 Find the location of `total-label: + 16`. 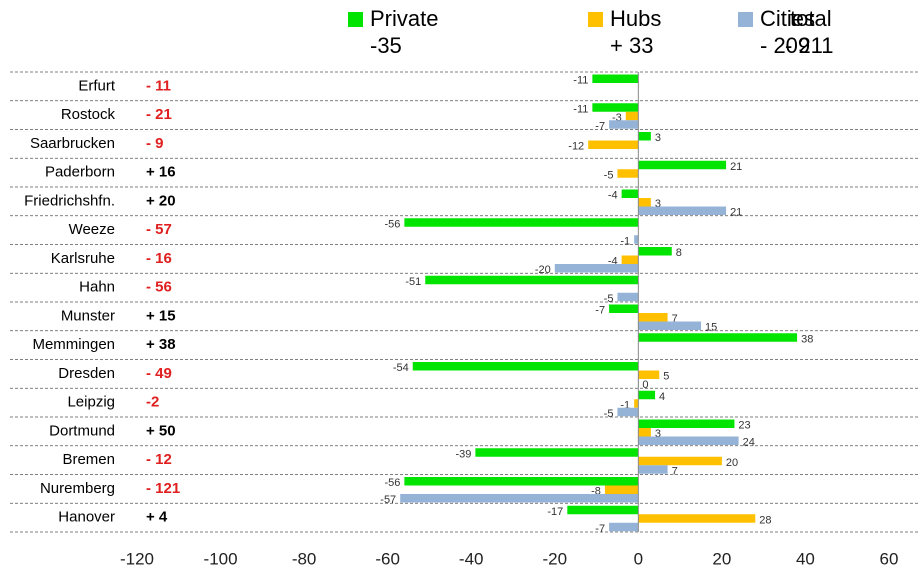

total-label: + 16 is located at coordinates (161, 172).